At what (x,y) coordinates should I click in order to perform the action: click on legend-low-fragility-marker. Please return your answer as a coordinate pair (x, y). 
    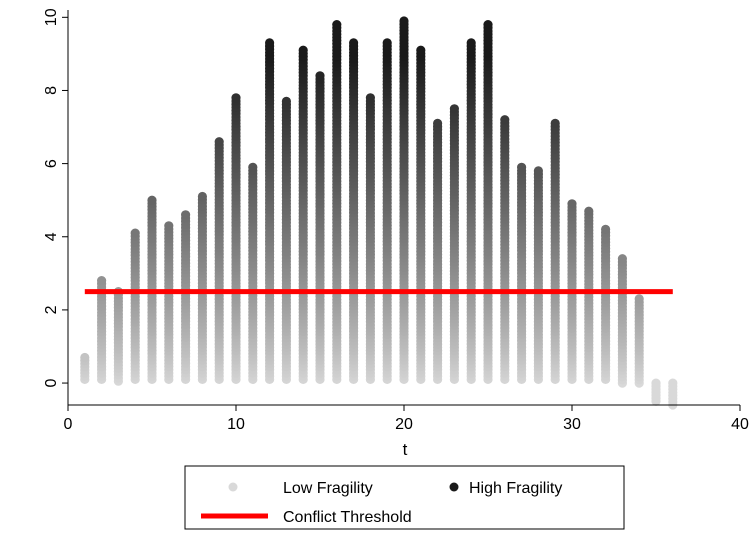
    Looking at the image, I should click on (233, 487).